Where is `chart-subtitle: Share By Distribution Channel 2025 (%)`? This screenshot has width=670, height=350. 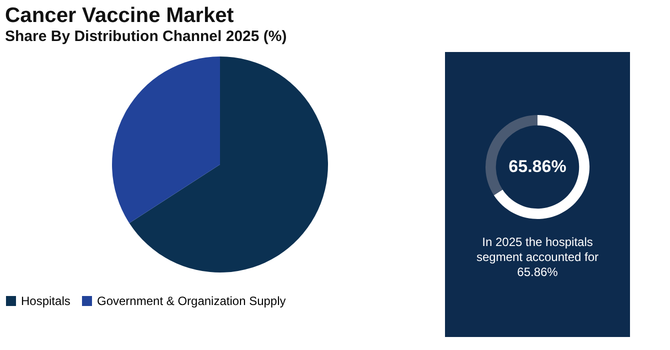
chart-subtitle: Share By Distribution Channel 2025 (%) is located at coordinates (146, 36).